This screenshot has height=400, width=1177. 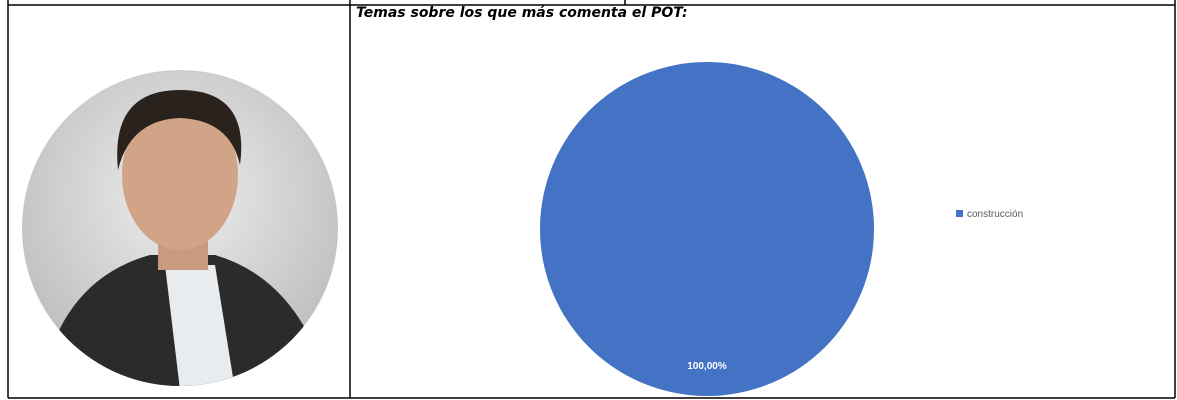 What do you see at coordinates (522, 13) in the screenshot?
I see `chart-heading: Temas sobre los que más comenta el POT:` at bounding box center [522, 13].